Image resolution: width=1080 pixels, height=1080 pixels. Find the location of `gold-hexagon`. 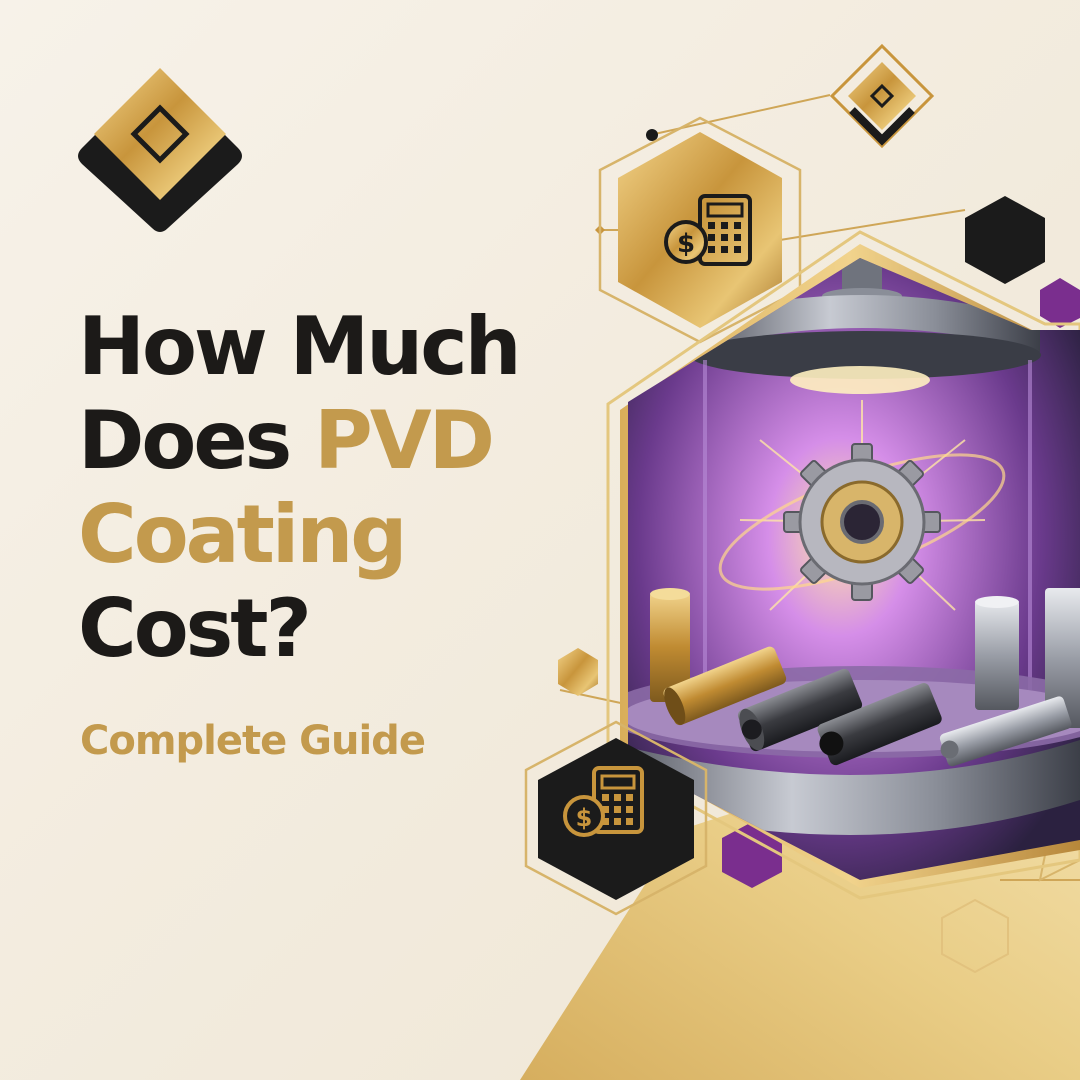

gold-hexagon is located at coordinates (578, 672).